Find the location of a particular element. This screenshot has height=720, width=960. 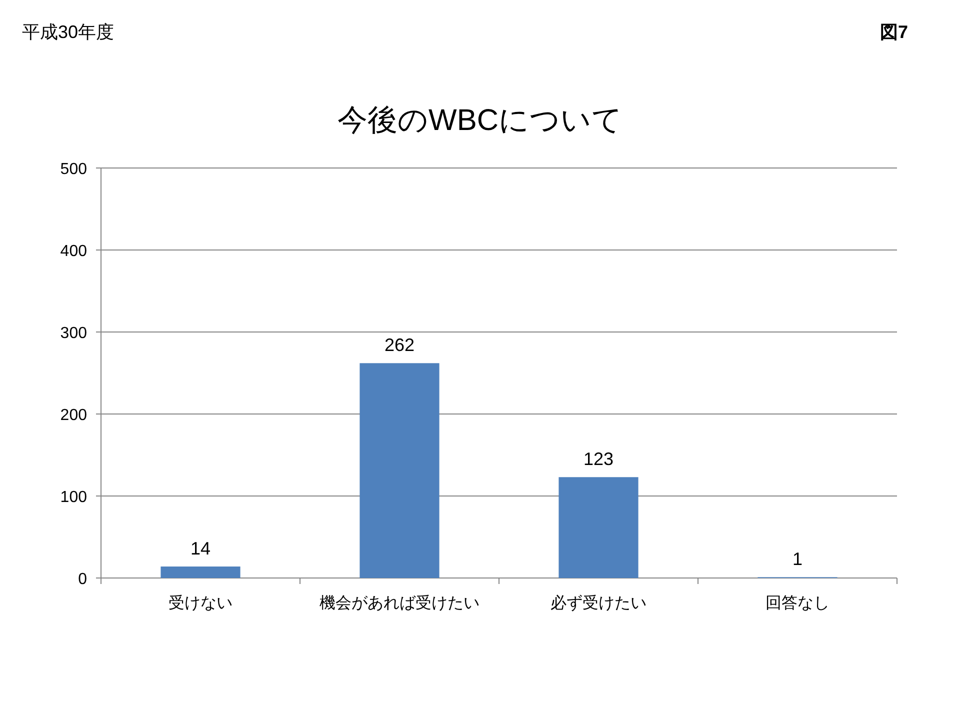

caption: 図7 is located at coordinates (894, 32).